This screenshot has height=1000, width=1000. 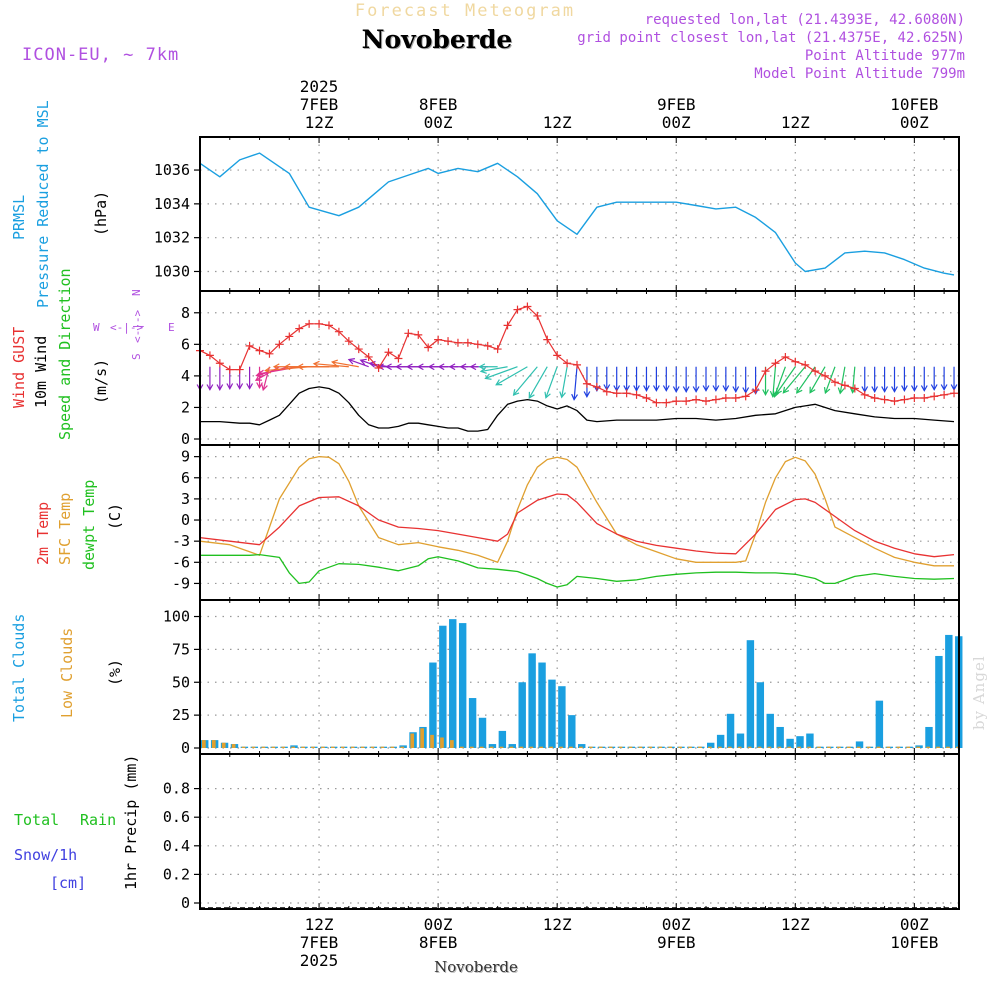 I want to click on pressure-panel: 1030 1032 1034 1036, so click(x=557, y=214).